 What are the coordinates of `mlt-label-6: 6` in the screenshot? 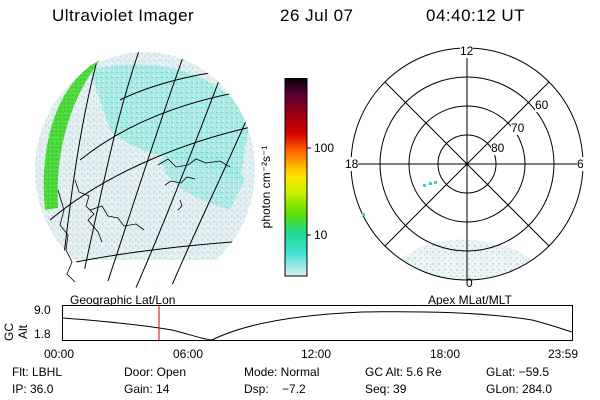 It's located at (580, 164).